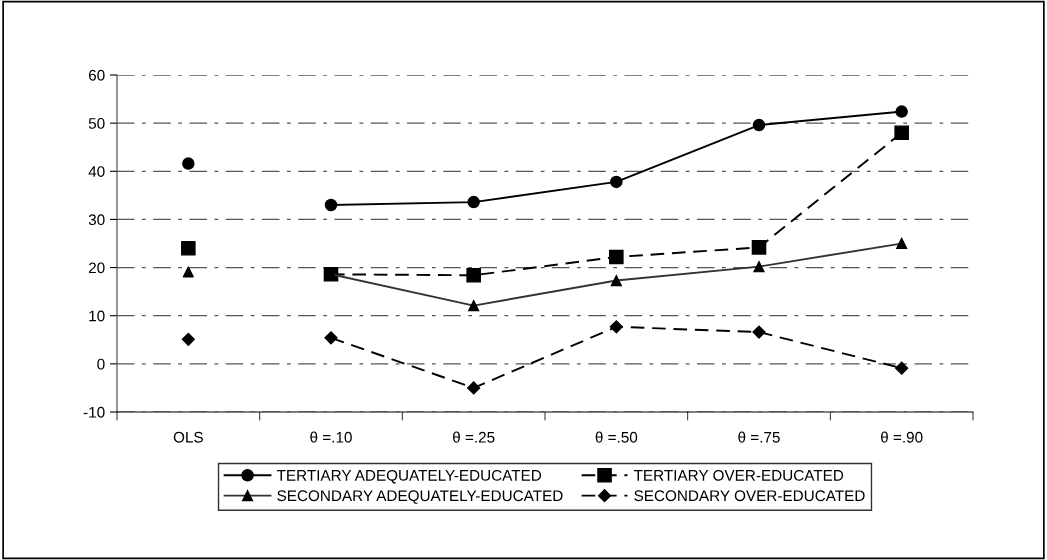  What do you see at coordinates (331, 437) in the screenshot?
I see `x-tick-label: θ =.10` at bounding box center [331, 437].